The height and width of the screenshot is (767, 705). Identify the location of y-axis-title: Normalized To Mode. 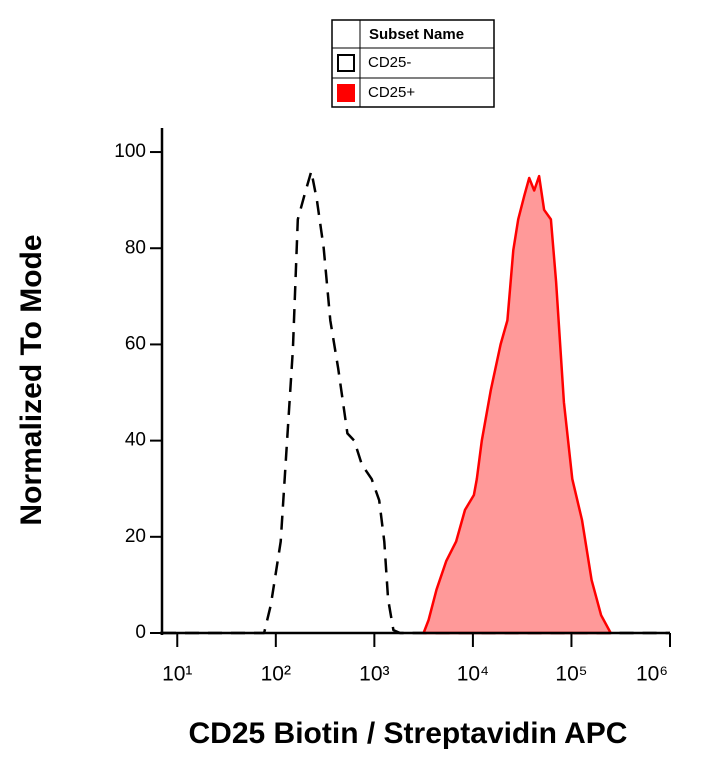
(31, 379).